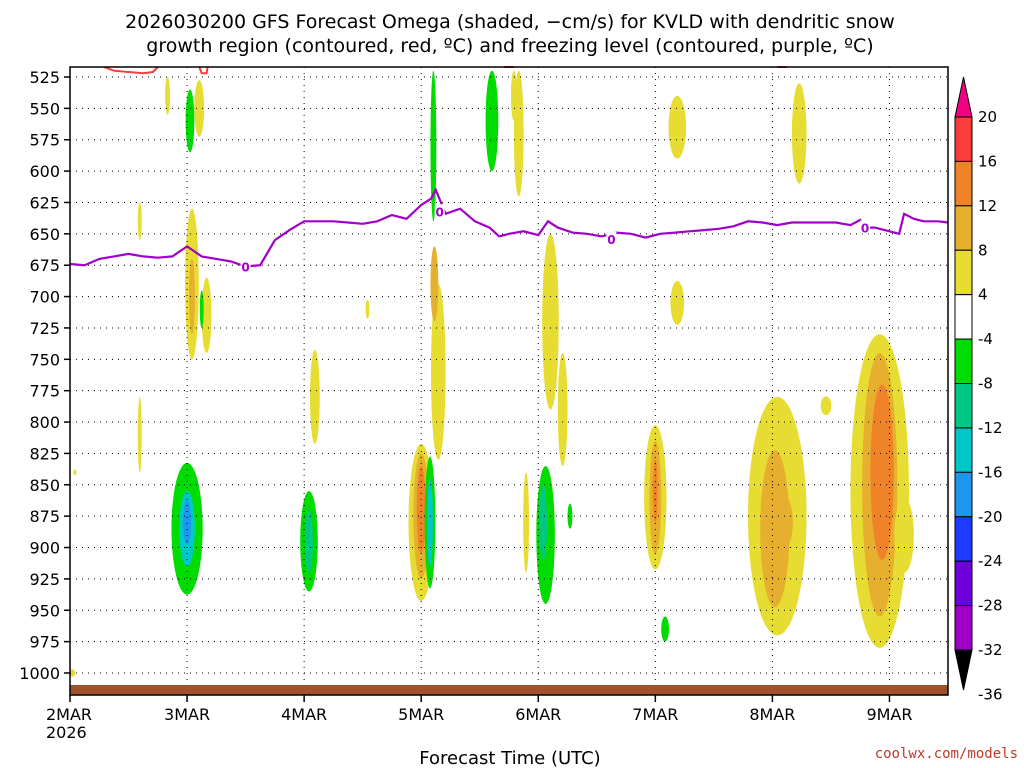 The image size is (1024, 768). I want to click on y-tick-label-750: 750, so click(44, 359).